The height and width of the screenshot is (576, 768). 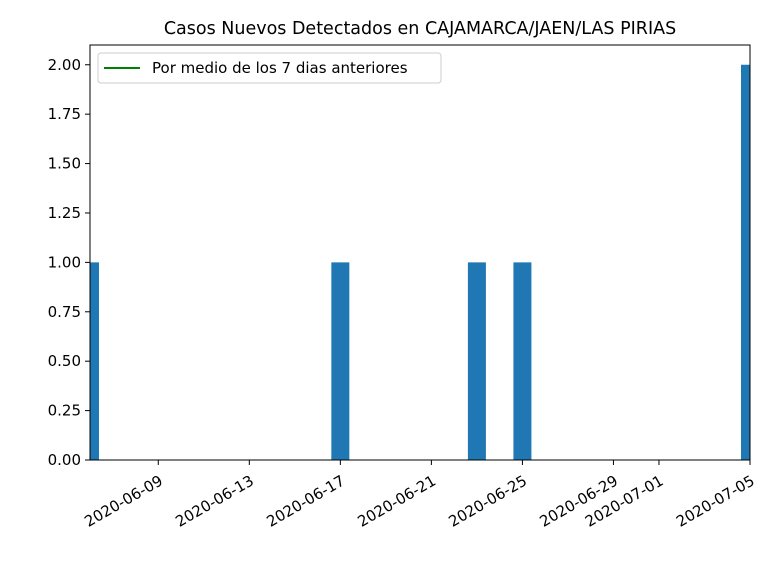 I want to click on y-tick-label: 0.00, so click(x=64, y=460).